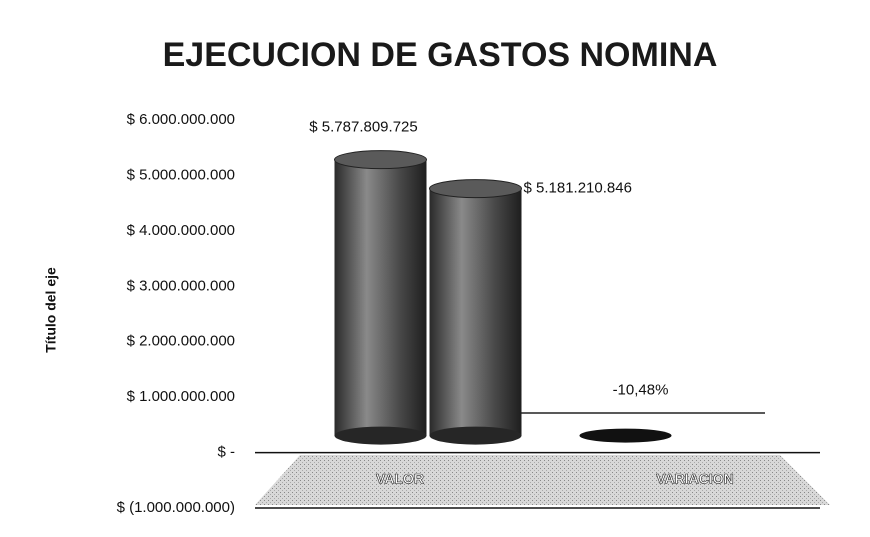 Image resolution: width=870 pixels, height=537 pixels. Describe the element at coordinates (51, 310) in the screenshot. I see `y-axis-label: Título del eje` at that location.